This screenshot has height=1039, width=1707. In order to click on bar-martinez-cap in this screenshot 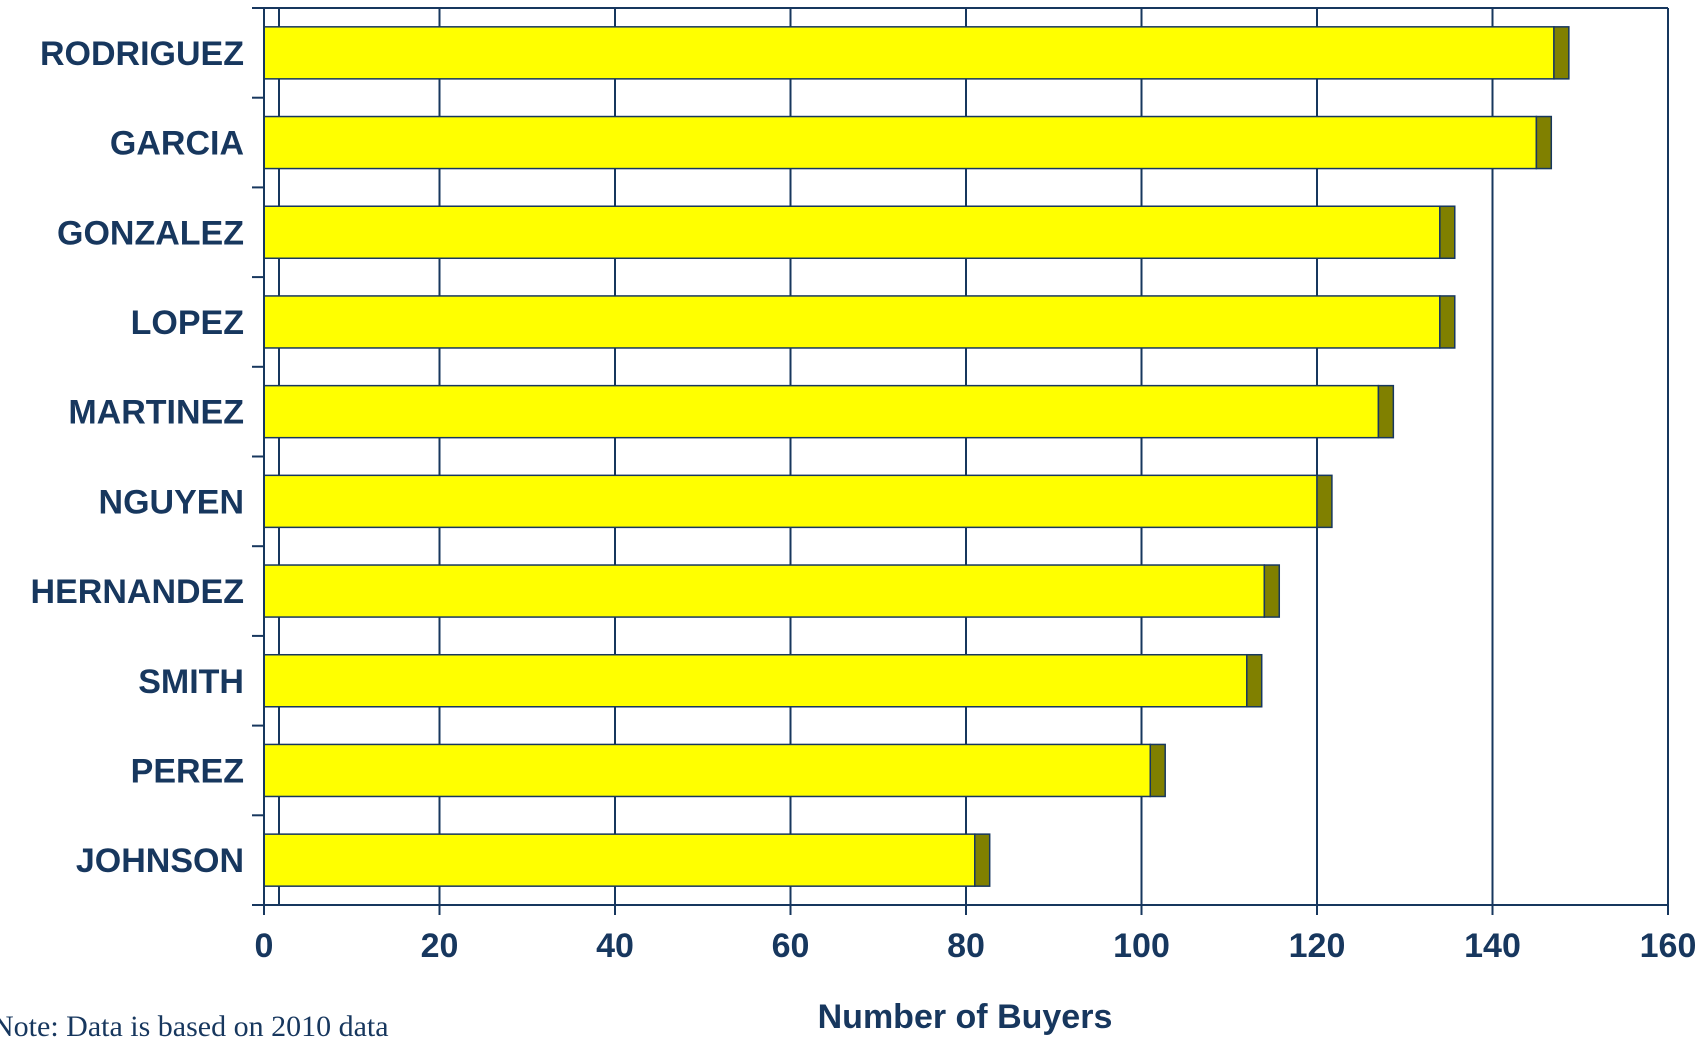, I will do `click(1386, 411)`.